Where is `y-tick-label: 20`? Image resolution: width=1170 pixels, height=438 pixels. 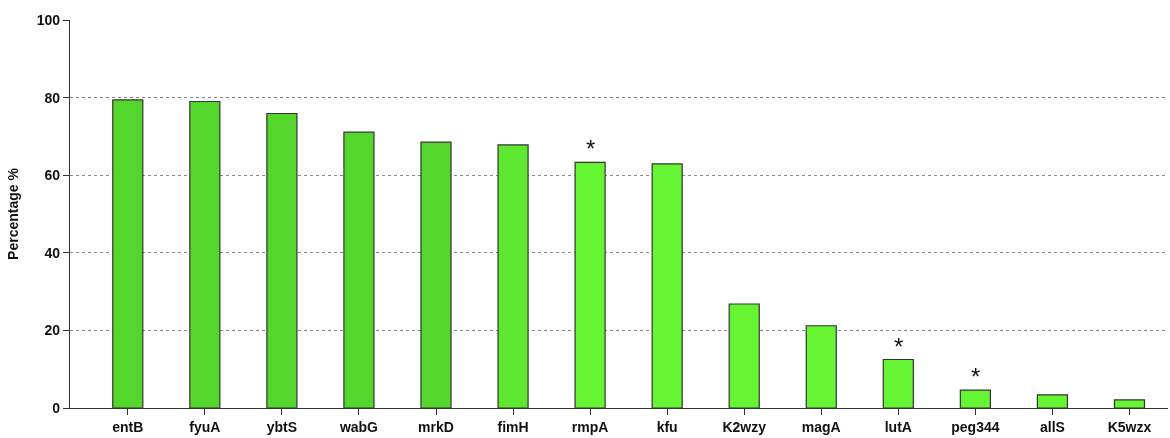 y-tick-label: 20 is located at coordinates (52, 330).